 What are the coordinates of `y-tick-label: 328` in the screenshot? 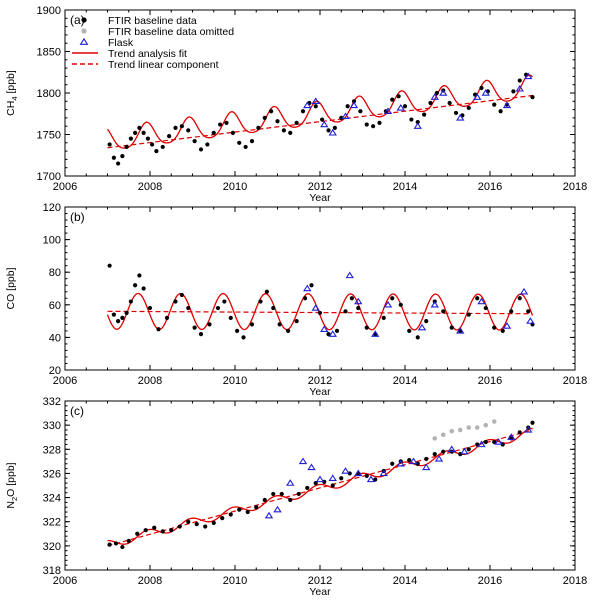 It's located at (52, 450).